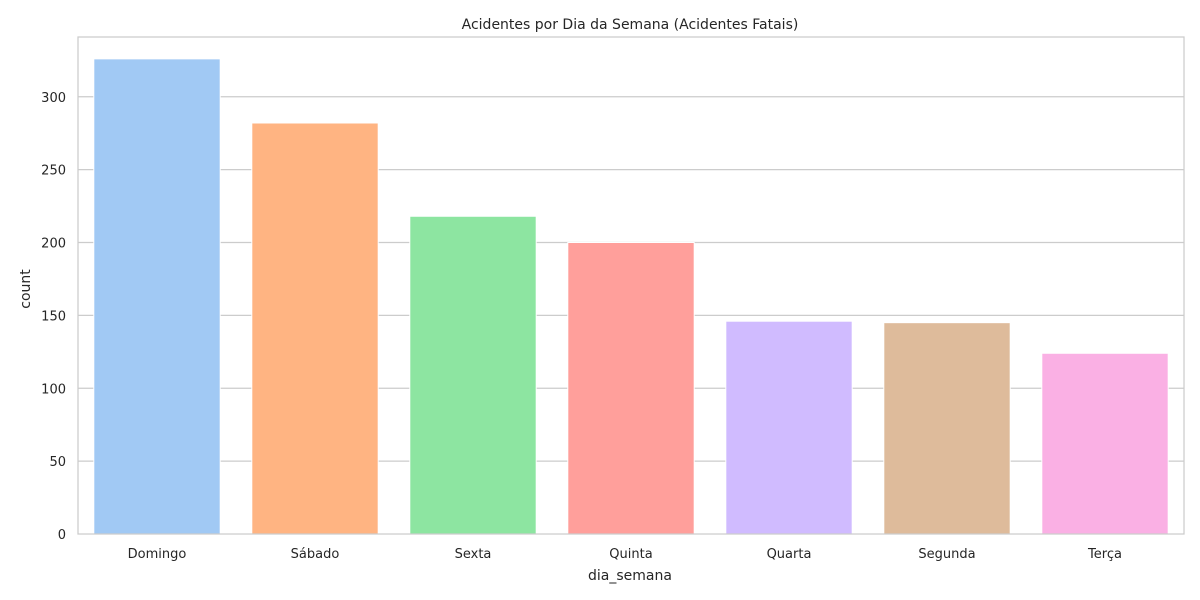 The image size is (1200, 600). I want to click on bar-domingo, so click(157, 296).